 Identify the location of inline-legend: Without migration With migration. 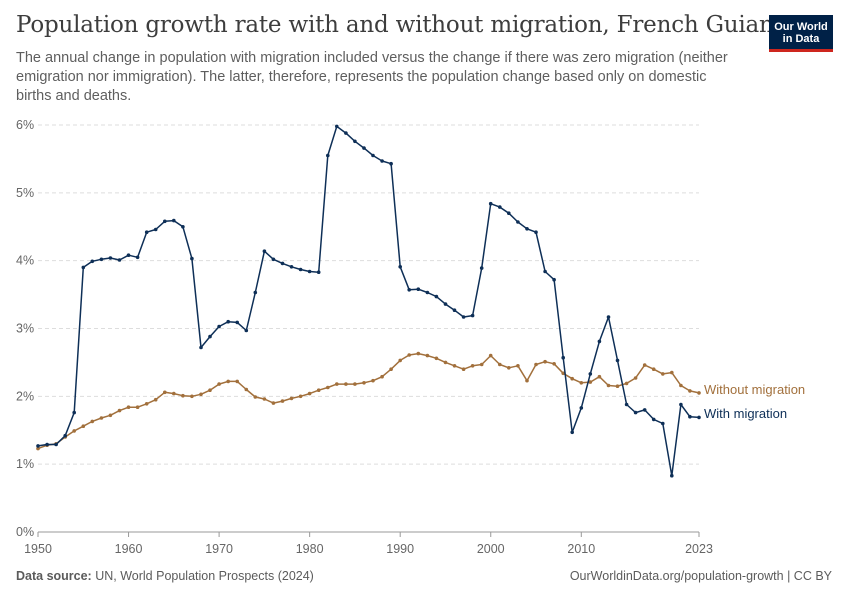
(754, 401).